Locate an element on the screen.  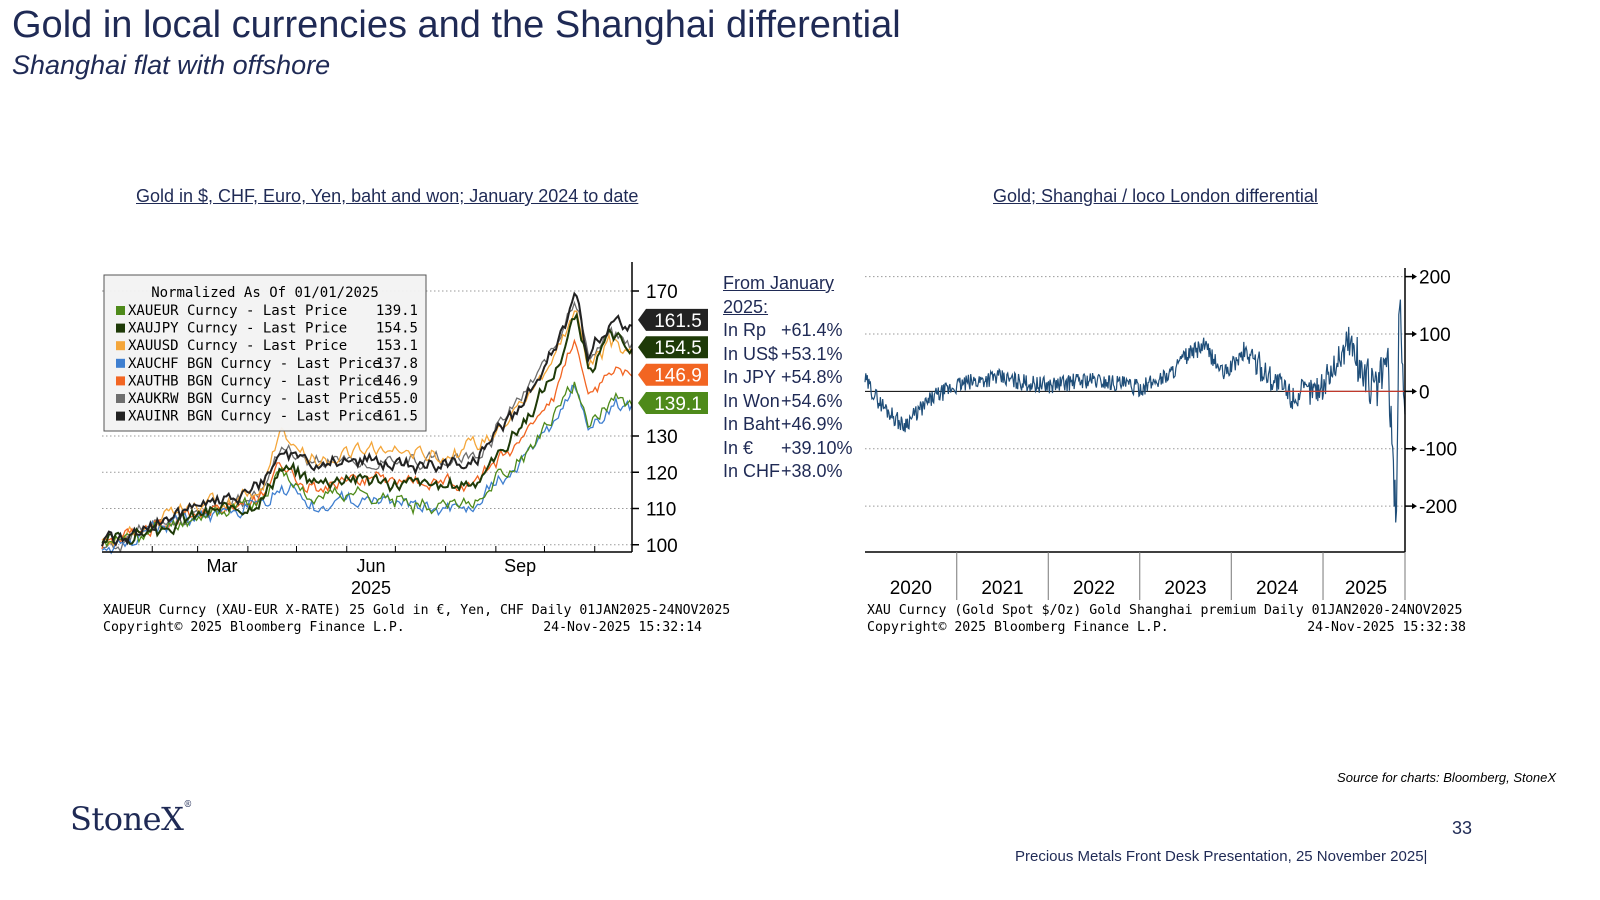
page-subtitle: Shanghai flat with offshore is located at coordinates (171, 65).